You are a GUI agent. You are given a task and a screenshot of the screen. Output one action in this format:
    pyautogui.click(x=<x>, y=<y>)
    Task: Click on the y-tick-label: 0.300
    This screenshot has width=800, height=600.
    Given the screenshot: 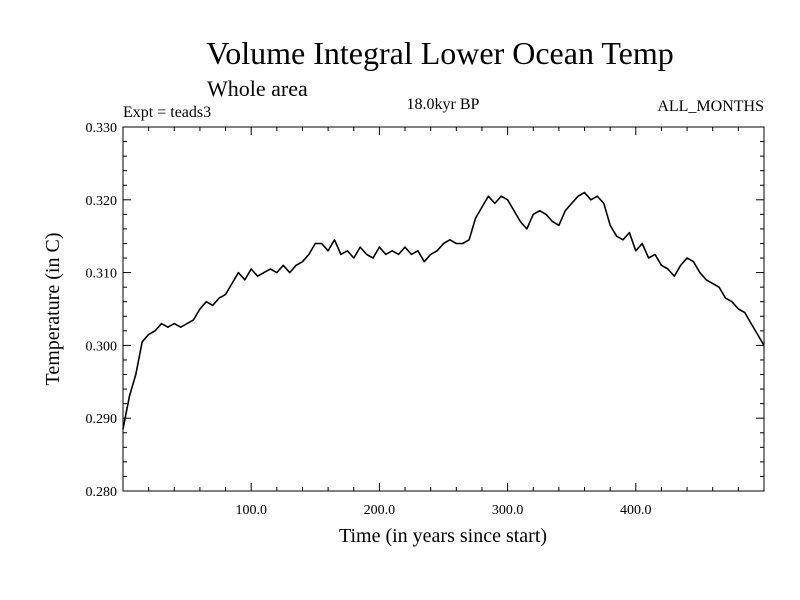 What is the action you would take?
    pyautogui.click(x=102, y=346)
    